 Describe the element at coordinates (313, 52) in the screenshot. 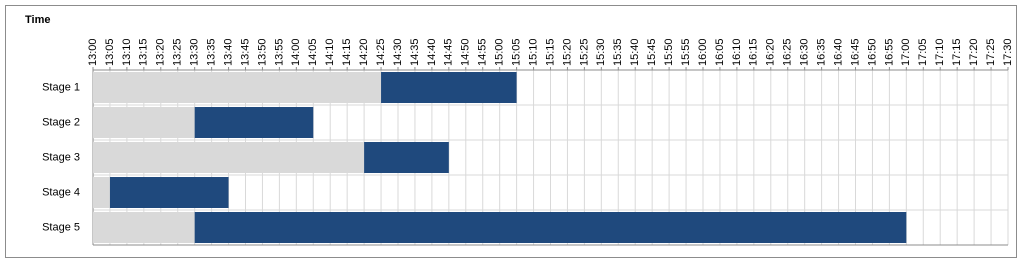

I see `x-tick-label: 14:05` at that location.